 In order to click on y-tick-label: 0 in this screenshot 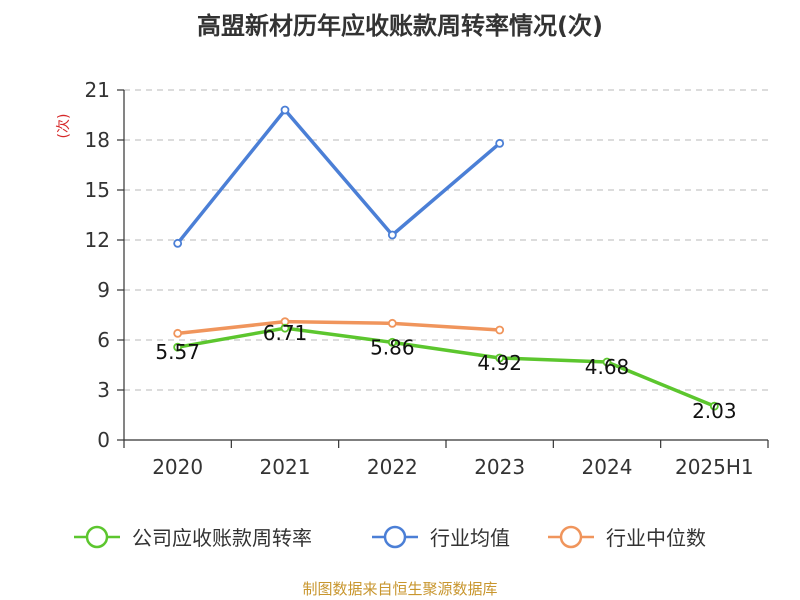, I will do `click(103, 440)`.